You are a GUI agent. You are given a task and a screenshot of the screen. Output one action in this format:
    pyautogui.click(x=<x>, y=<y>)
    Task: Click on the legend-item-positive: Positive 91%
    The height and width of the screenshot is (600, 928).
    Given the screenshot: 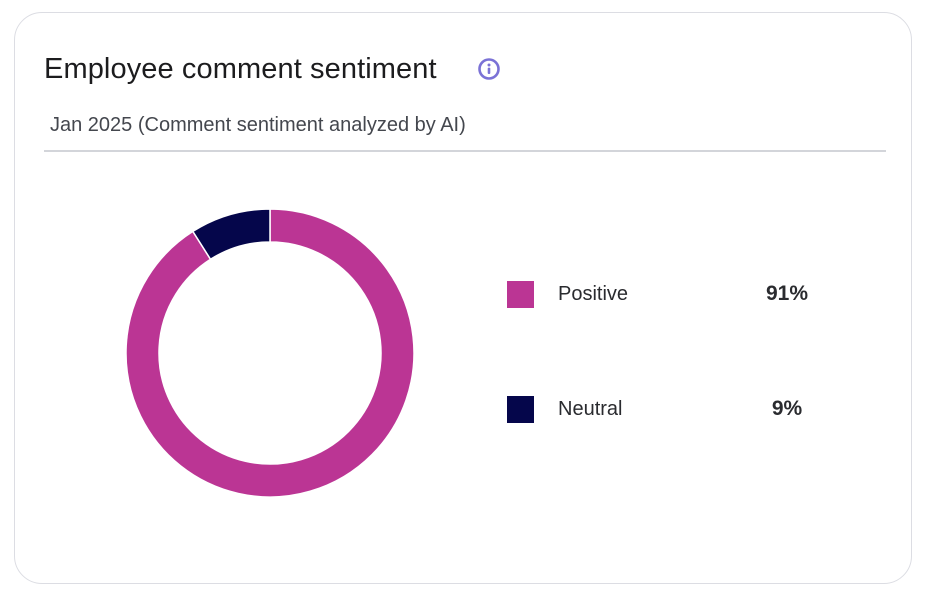 What is the action you would take?
    pyautogui.click(x=667, y=294)
    